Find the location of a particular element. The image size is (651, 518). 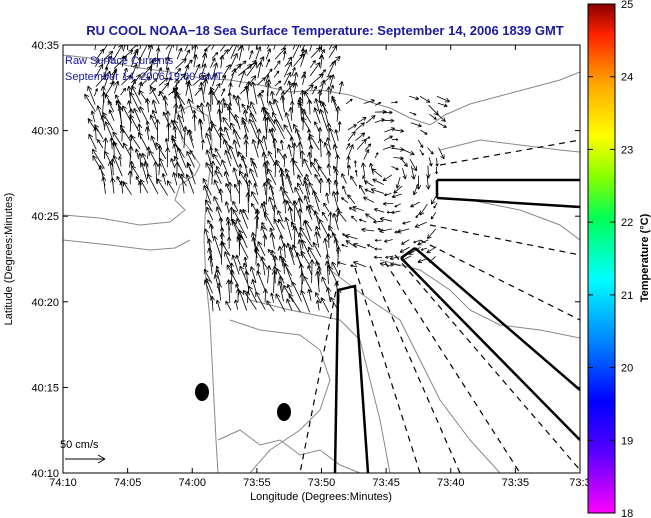

colorbar-tick-label: 19 is located at coordinates (627, 441).